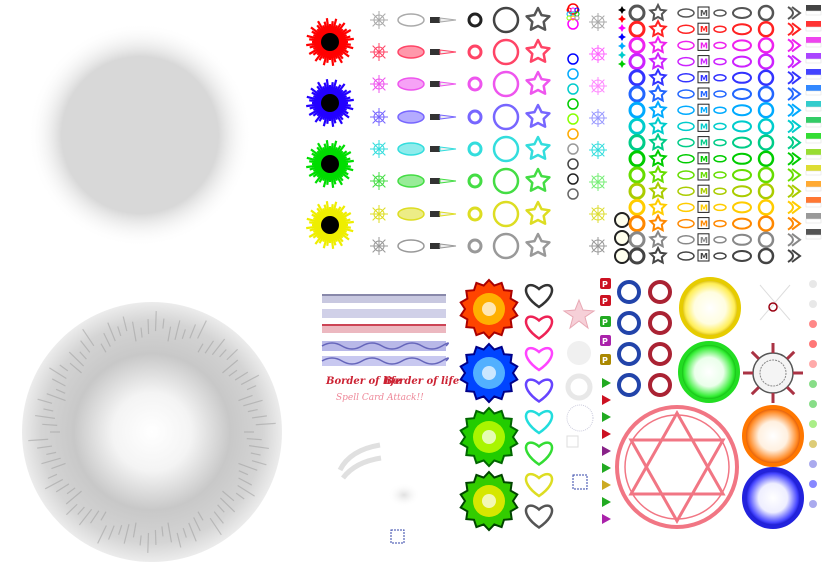 Image resolution: width=828 pixels, height=584 pixels. I want to click on burst-core, so click(330, 225).